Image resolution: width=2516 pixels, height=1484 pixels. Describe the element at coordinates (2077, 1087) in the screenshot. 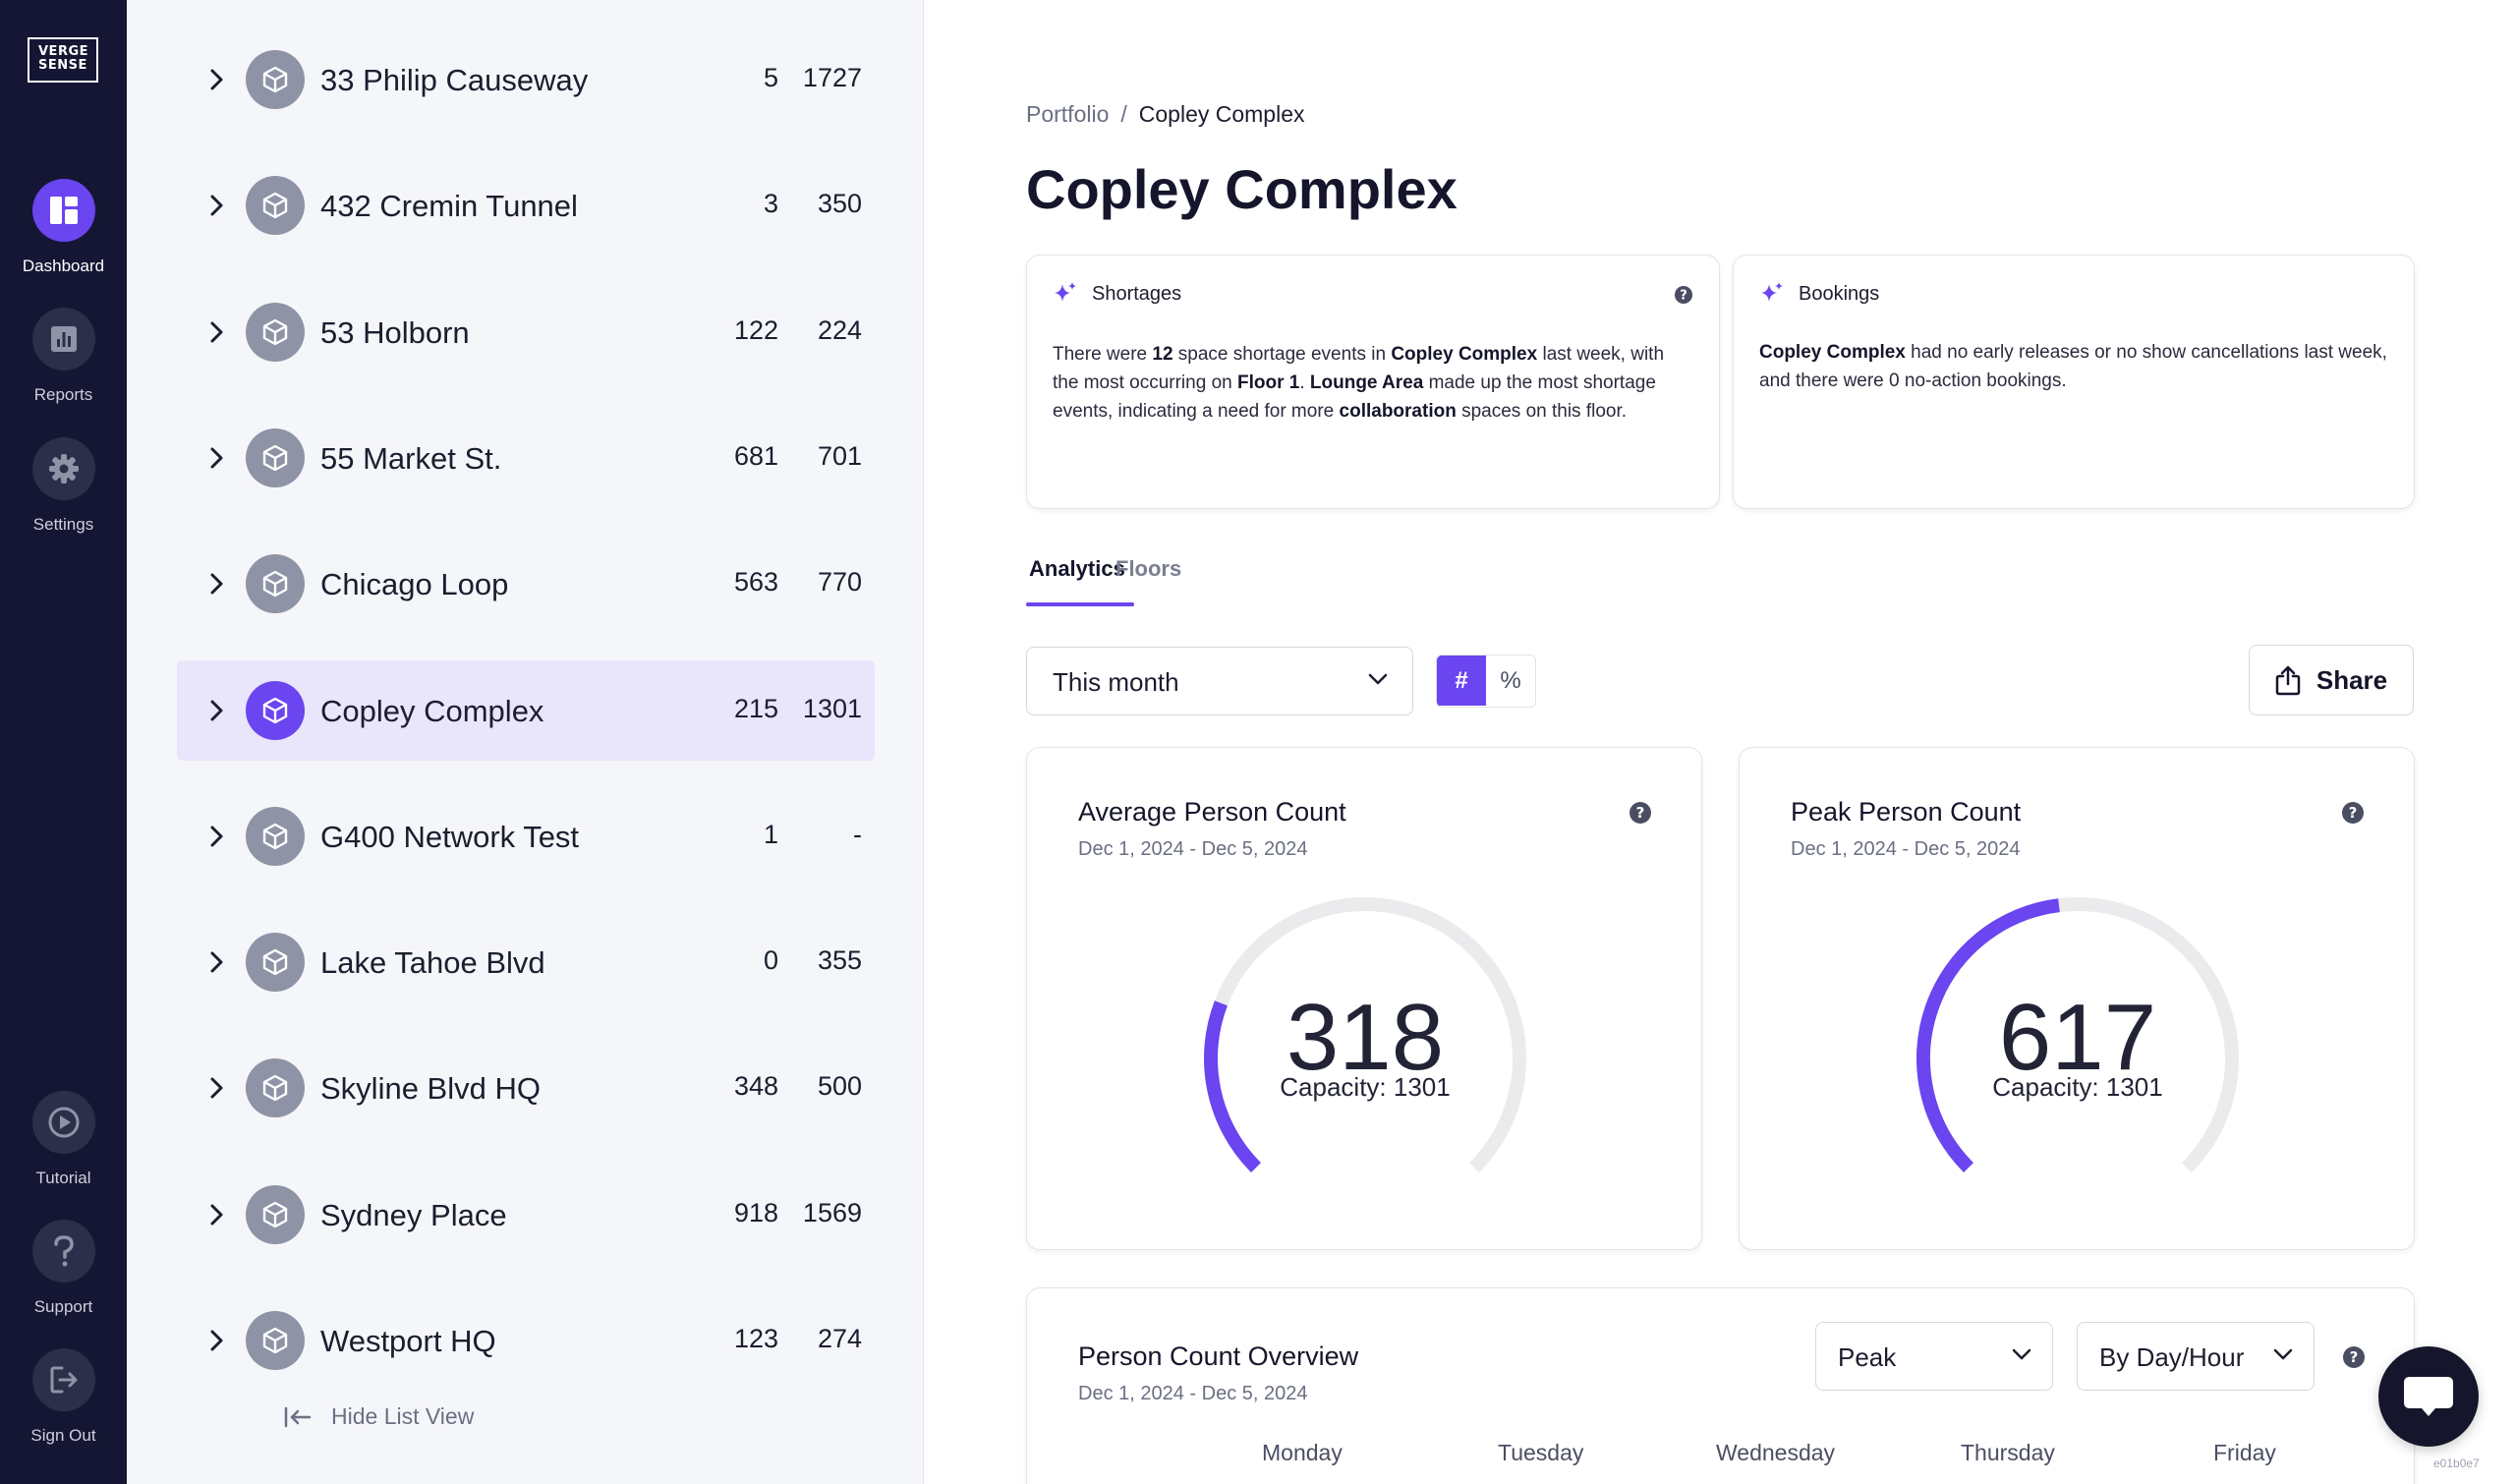

I see `peak-capacity: Capacity: 1301` at that location.